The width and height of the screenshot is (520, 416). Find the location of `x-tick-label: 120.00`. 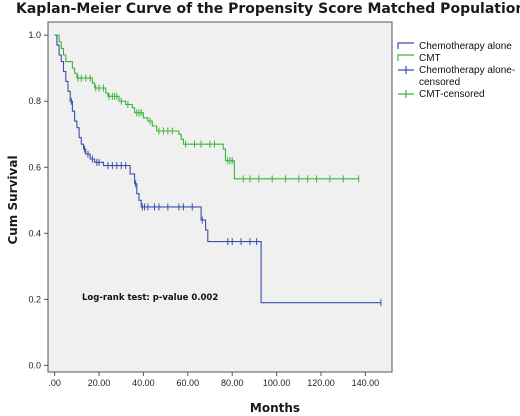

x-tick-label: 120.00 is located at coordinates (321, 383).